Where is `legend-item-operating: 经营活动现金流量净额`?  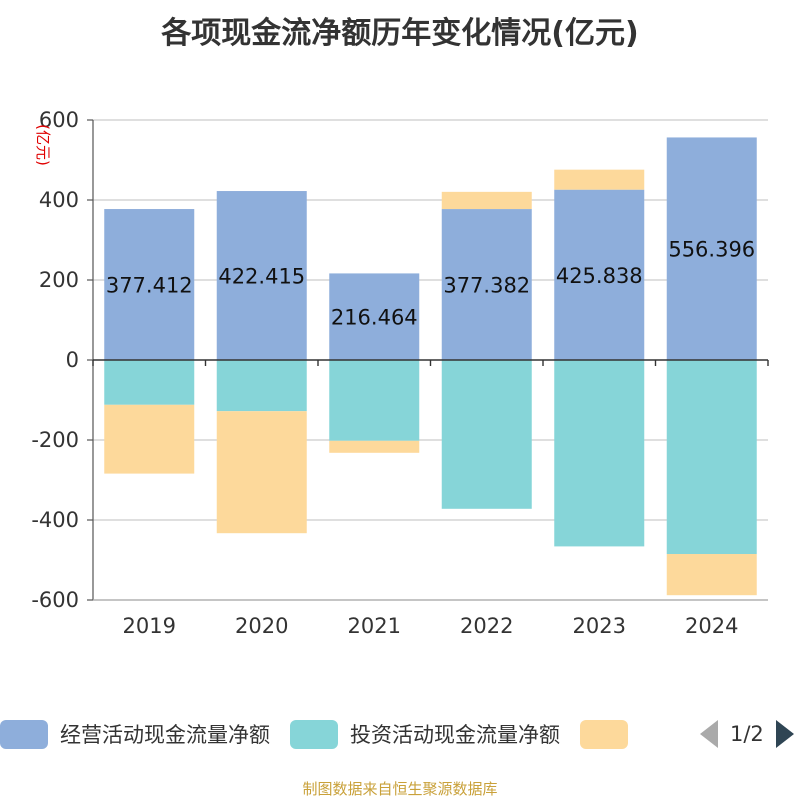
legend-item-operating: 经营活动现金流量净额 is located at coordinates (135, 734).